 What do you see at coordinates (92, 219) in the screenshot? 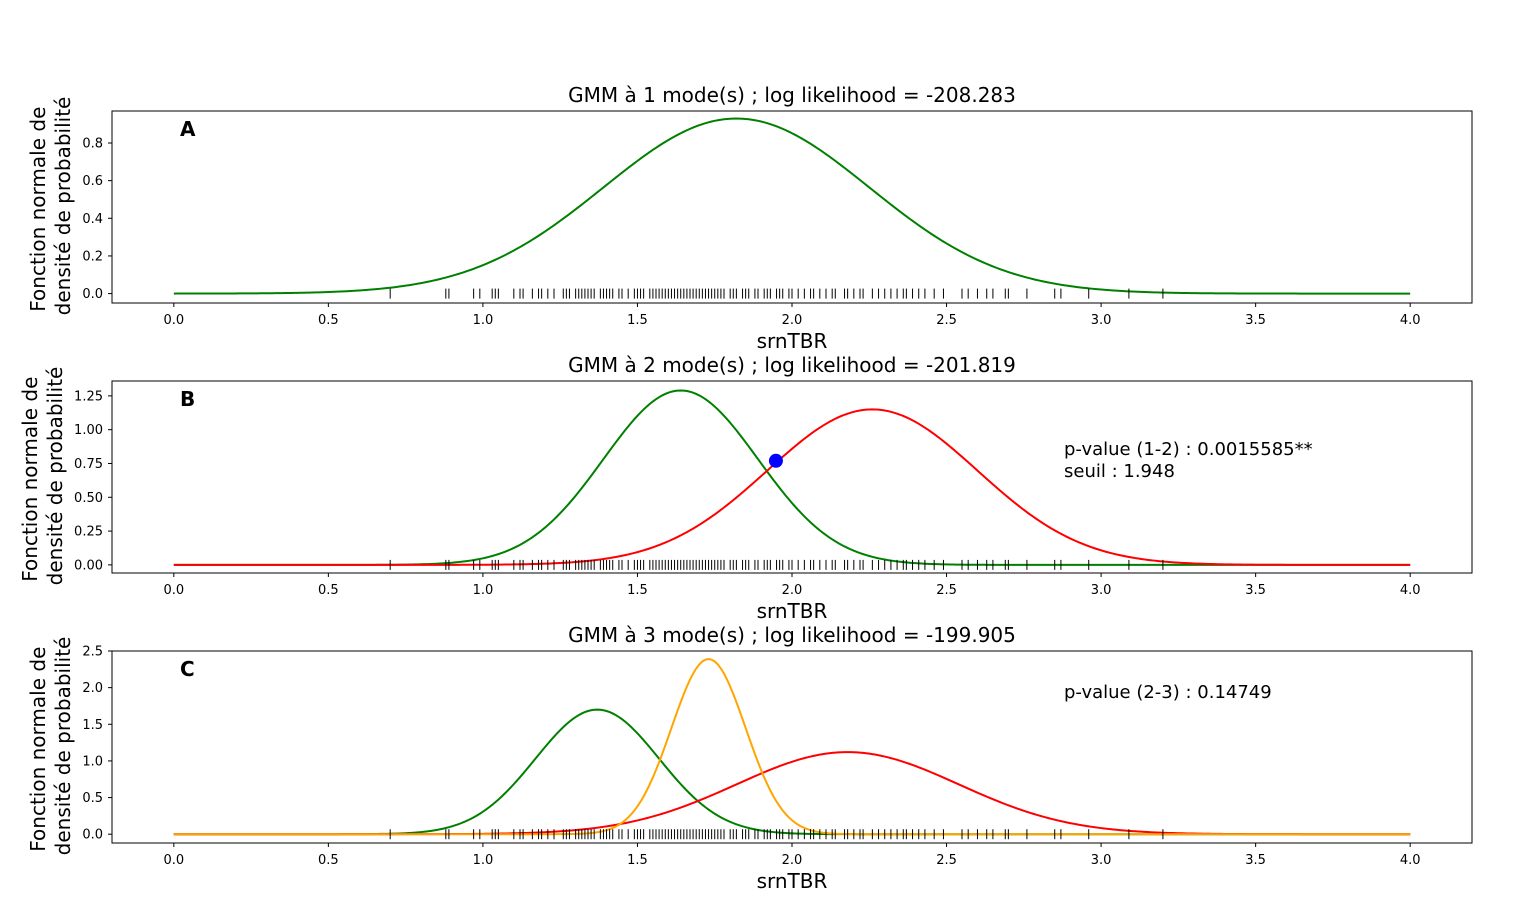
I see `panel-a-ytick-label: 0.4` at bounding box center [92, 219].